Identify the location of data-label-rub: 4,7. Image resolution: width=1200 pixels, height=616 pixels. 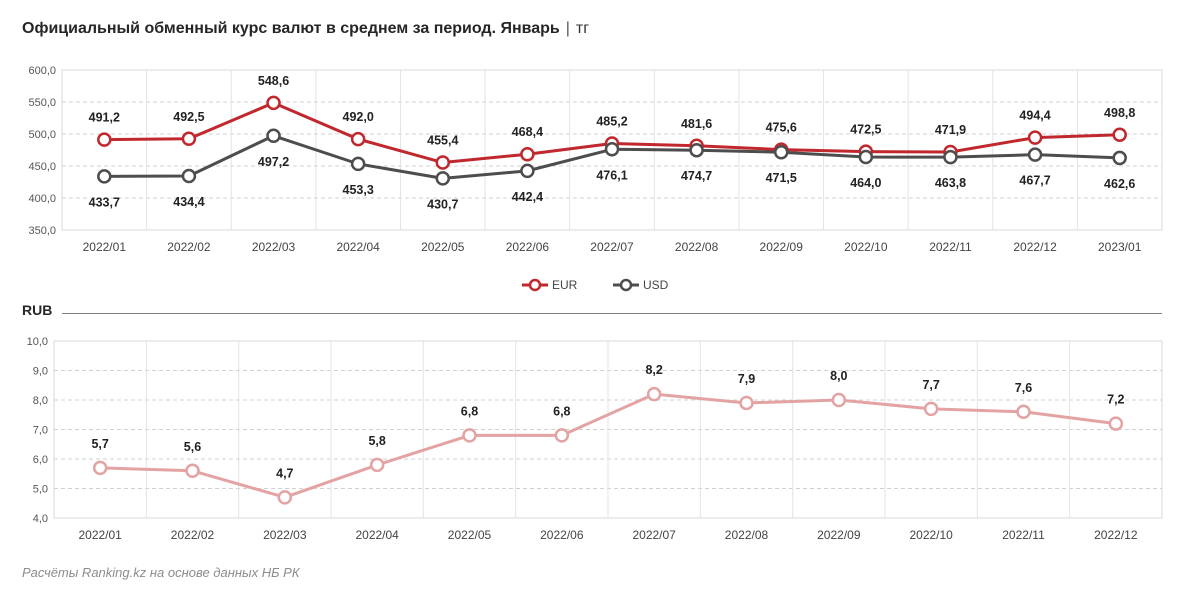
(284, 473).